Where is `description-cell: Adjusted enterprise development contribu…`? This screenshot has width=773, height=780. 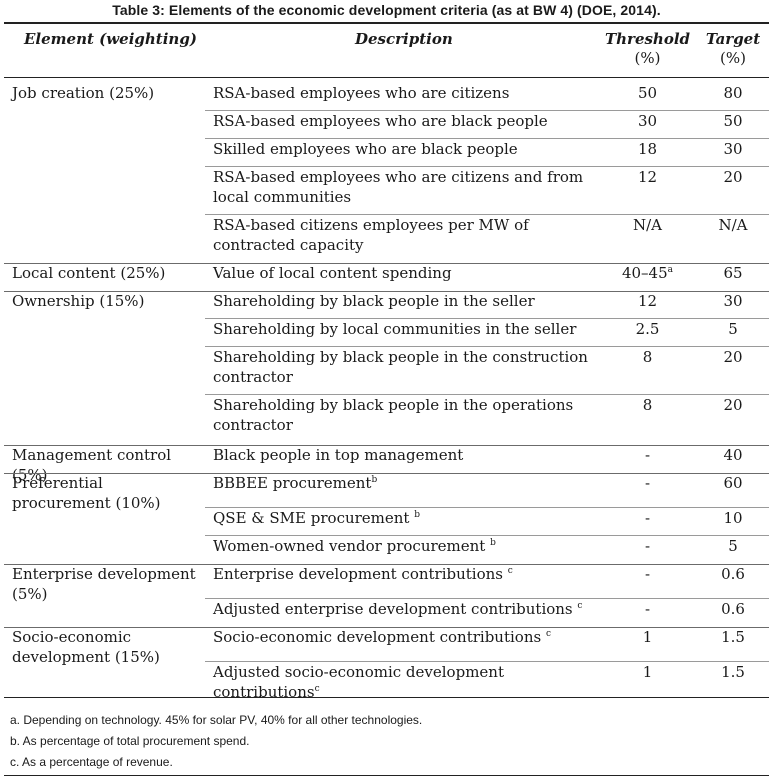 description-cell: Adjusted enterprise development contribu… is located at coordinates (403, 609).